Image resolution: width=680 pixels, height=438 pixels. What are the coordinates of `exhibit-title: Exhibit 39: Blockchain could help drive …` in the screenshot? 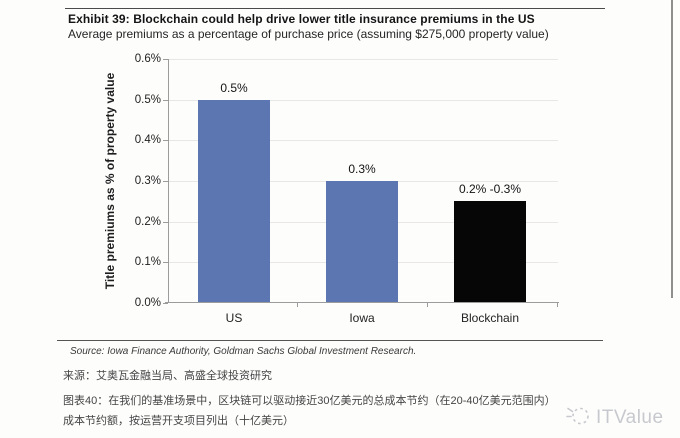 It's located at (301, 19).